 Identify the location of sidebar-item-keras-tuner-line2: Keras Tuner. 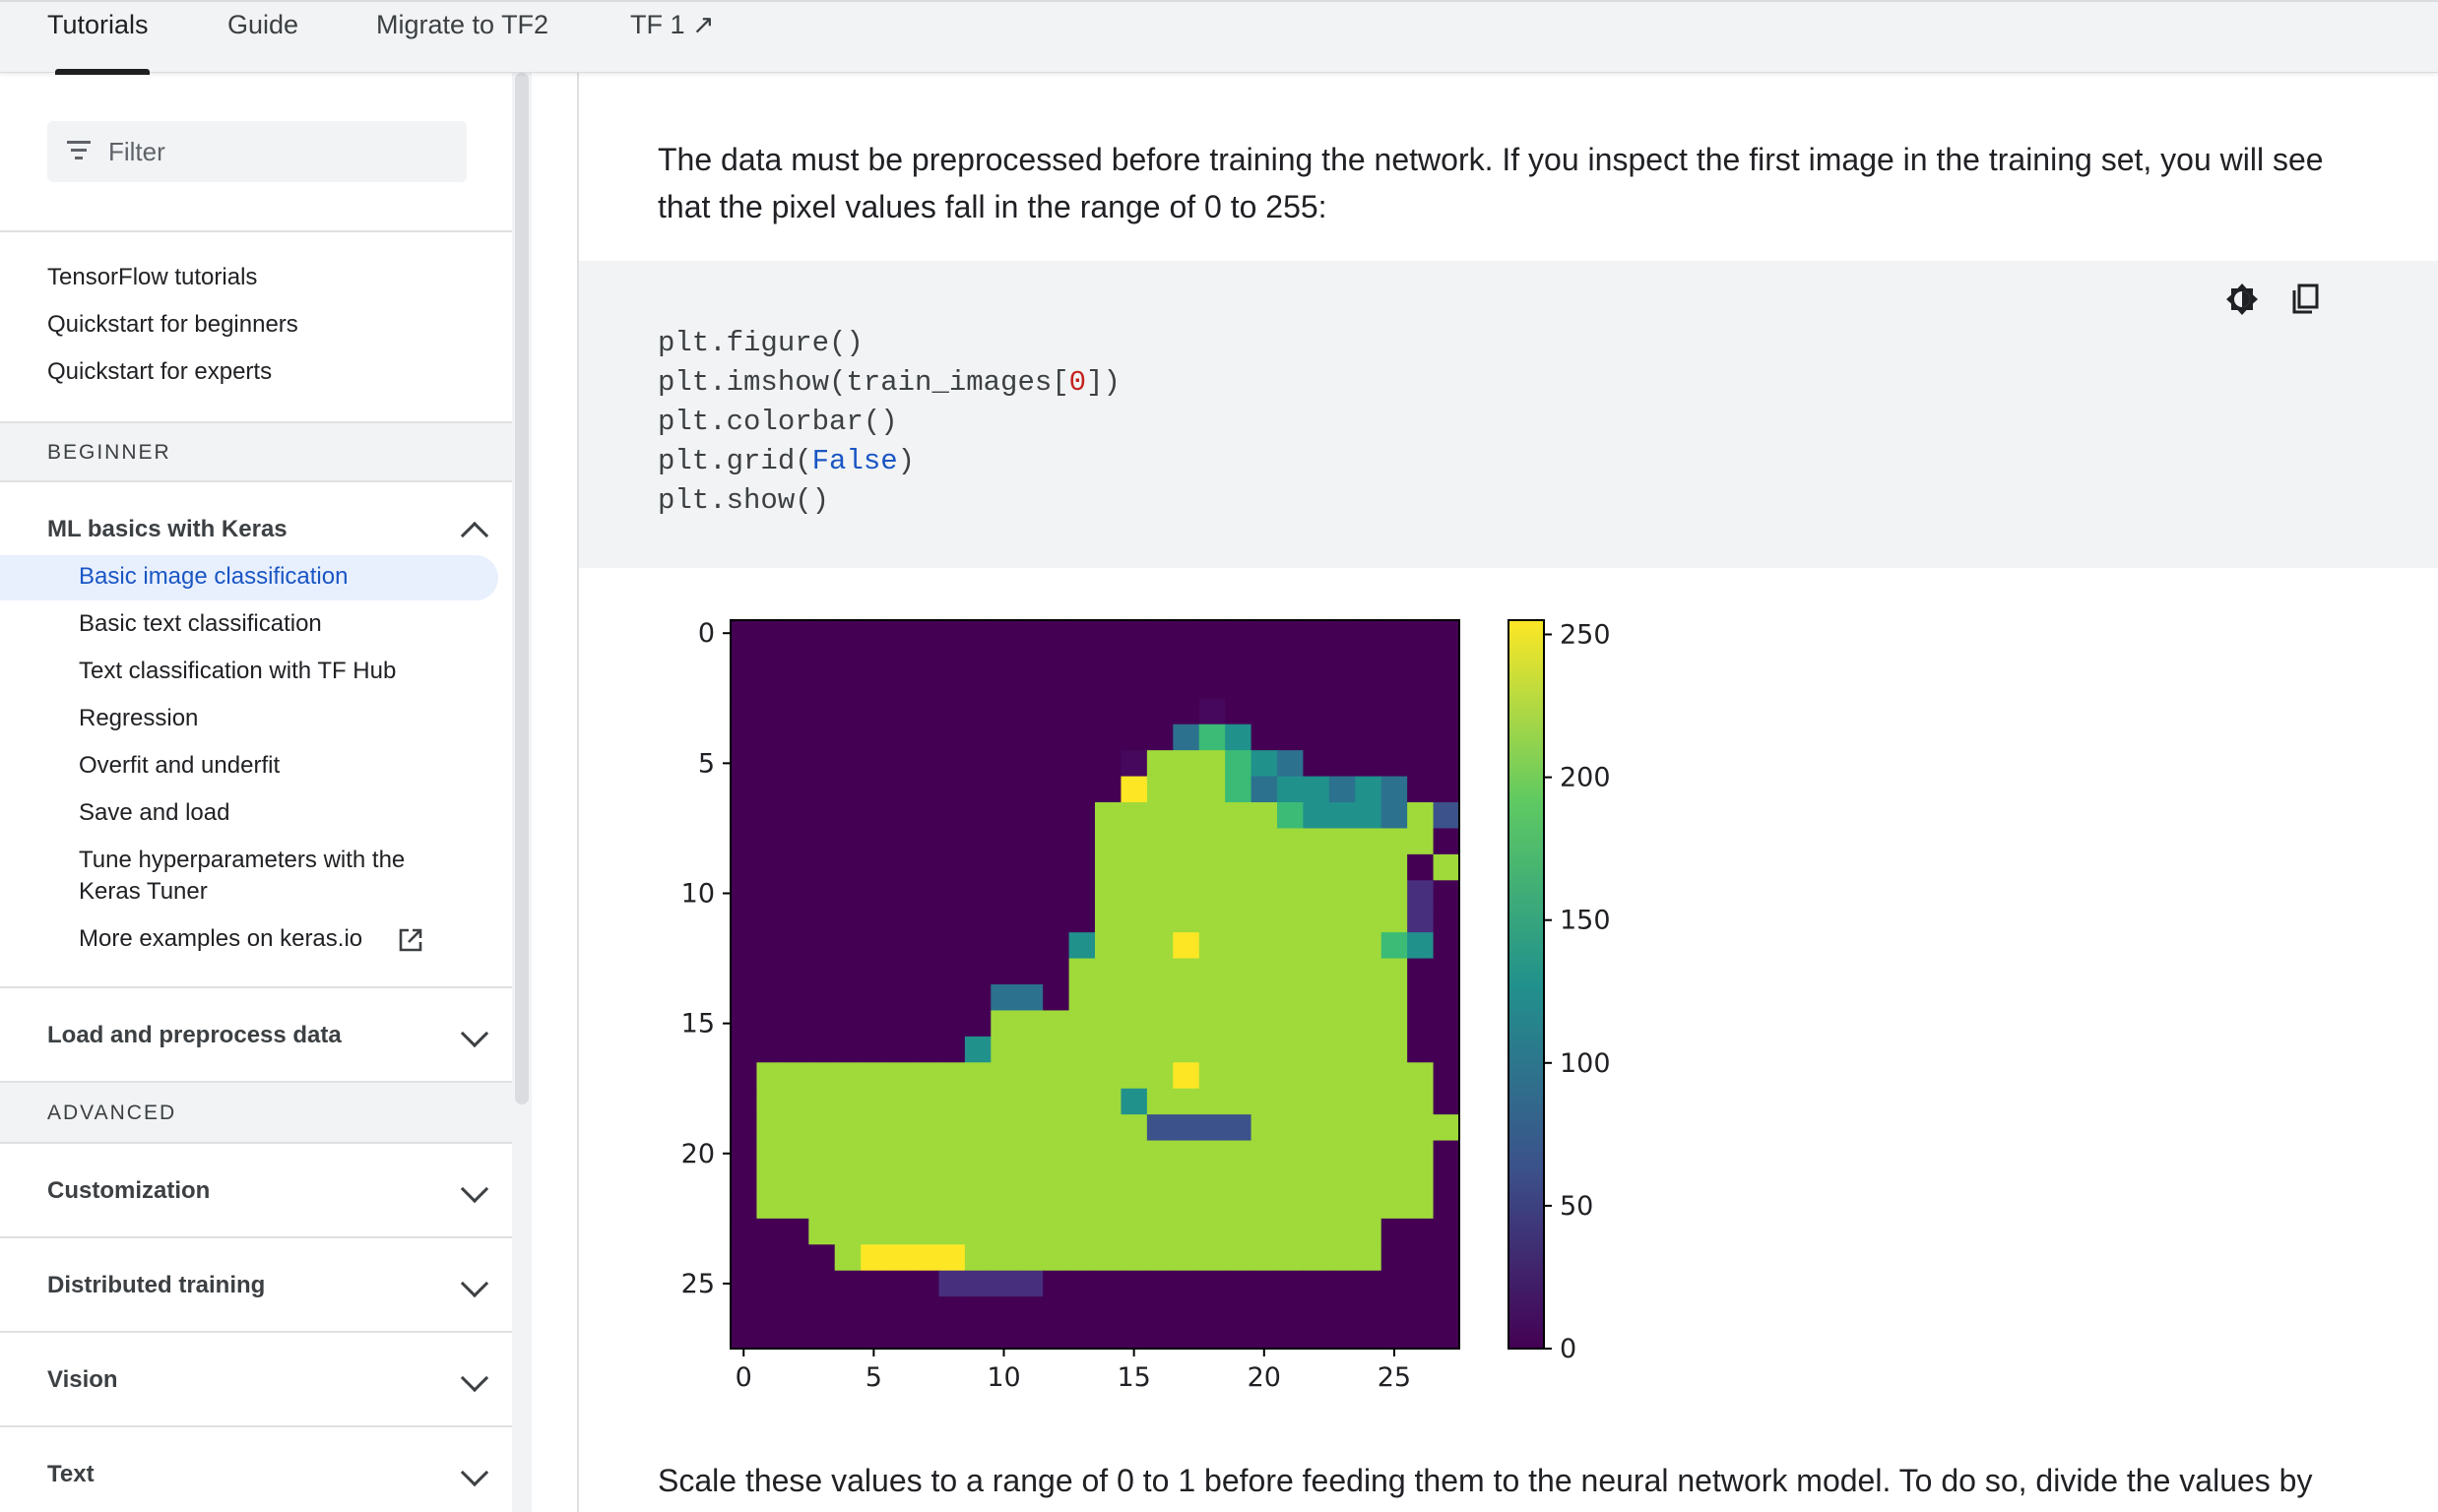
(143, 891).